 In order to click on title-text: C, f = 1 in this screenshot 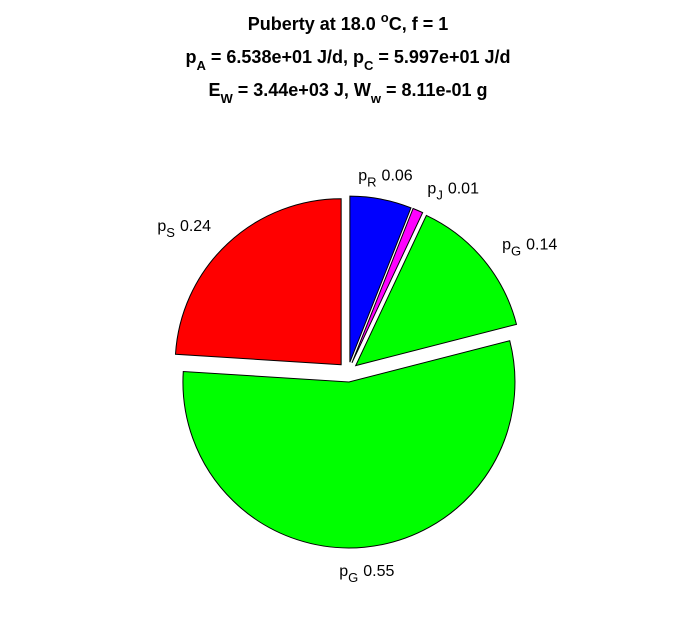, I will do `click(419, 24)`.